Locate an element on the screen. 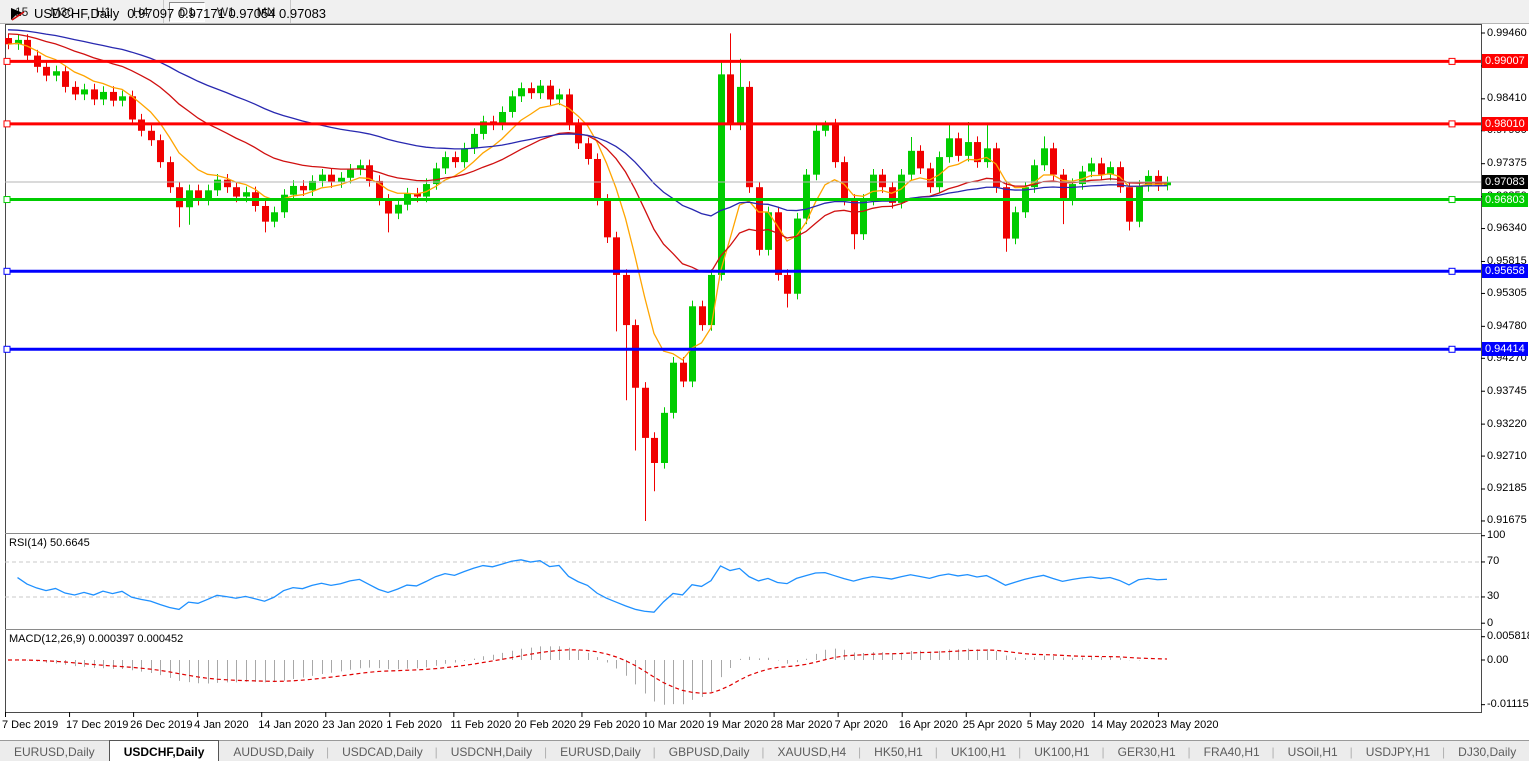 This screenshot has width=1529, height=761. price-axis-tick: 0.96340 is located at coordinates (1507, 228).